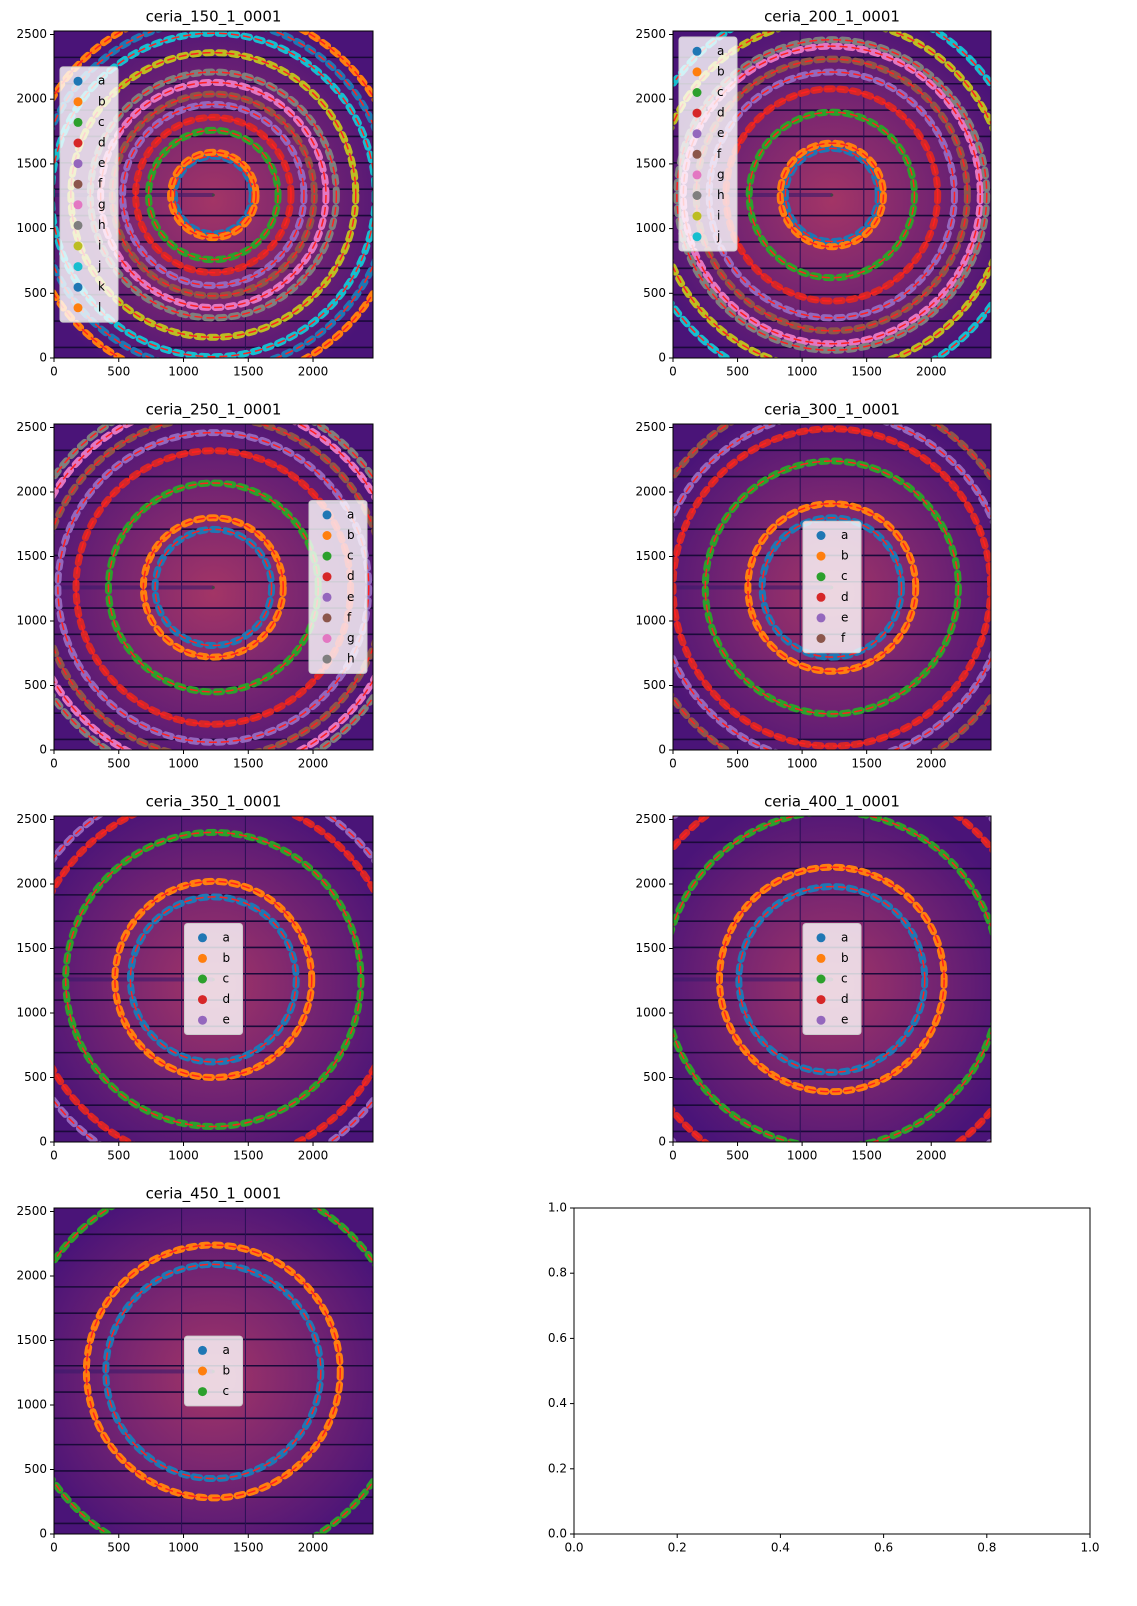  Describe the element at coordinates (214, 802) in the screenshot. I see `panel-title: ceria_350_1_0001` at that location.